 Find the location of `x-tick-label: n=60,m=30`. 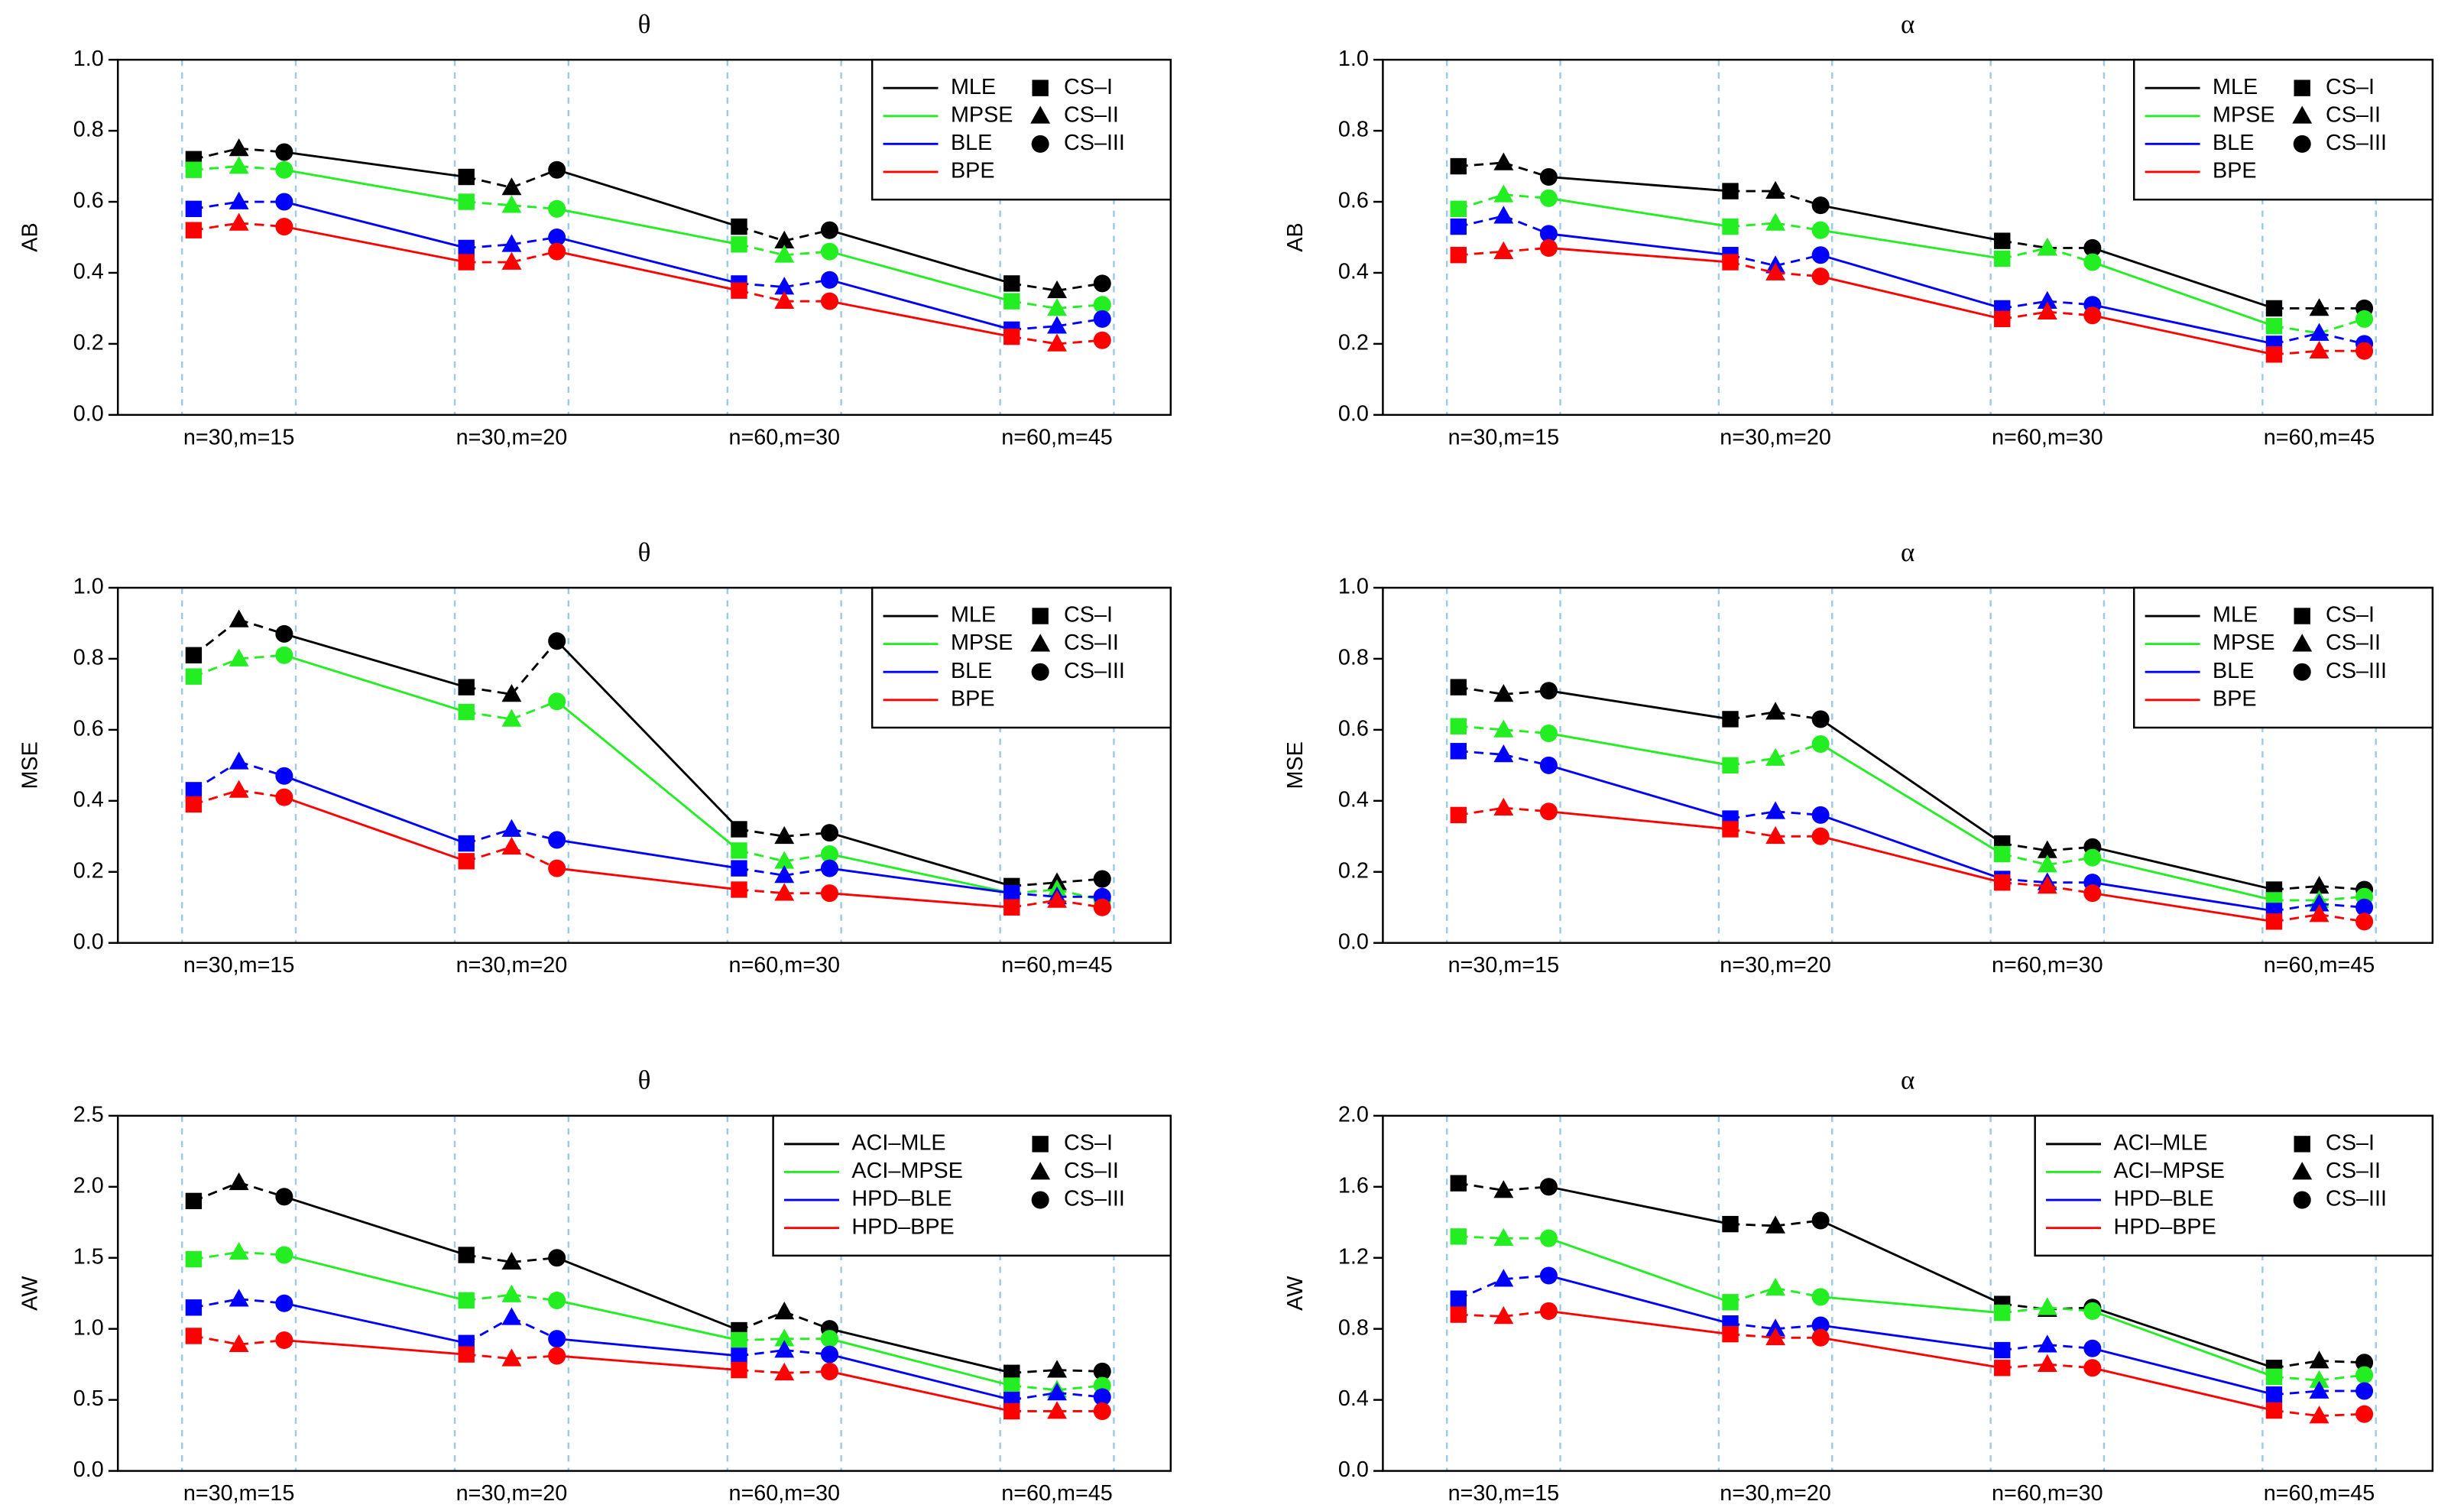

x-tick-label: n=60,m=30 is located at coordinates (784, 1493).